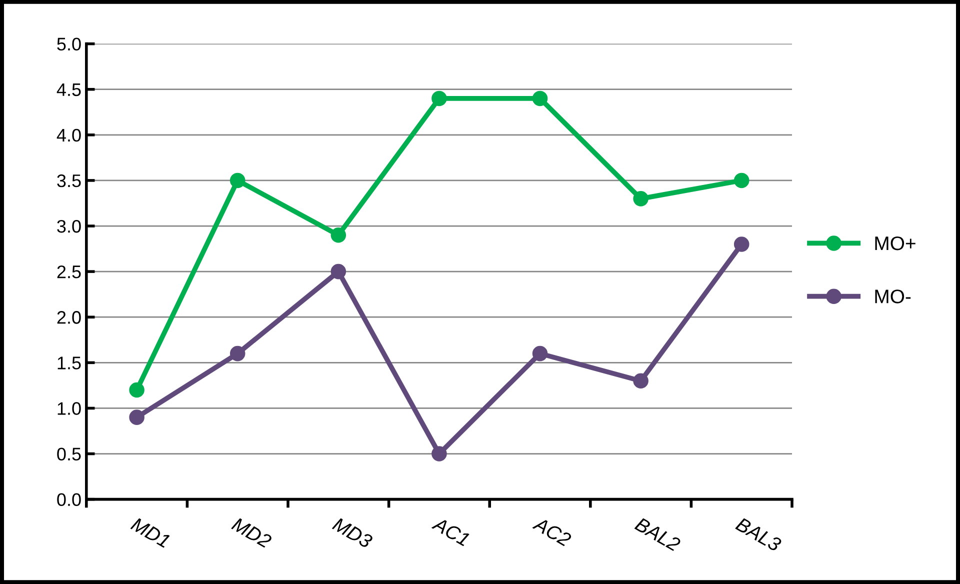  What do you see at coordinates (69, 408) in the screenshot?
I see `y-tick-label: 1.0` at bounding box center [69, 408].